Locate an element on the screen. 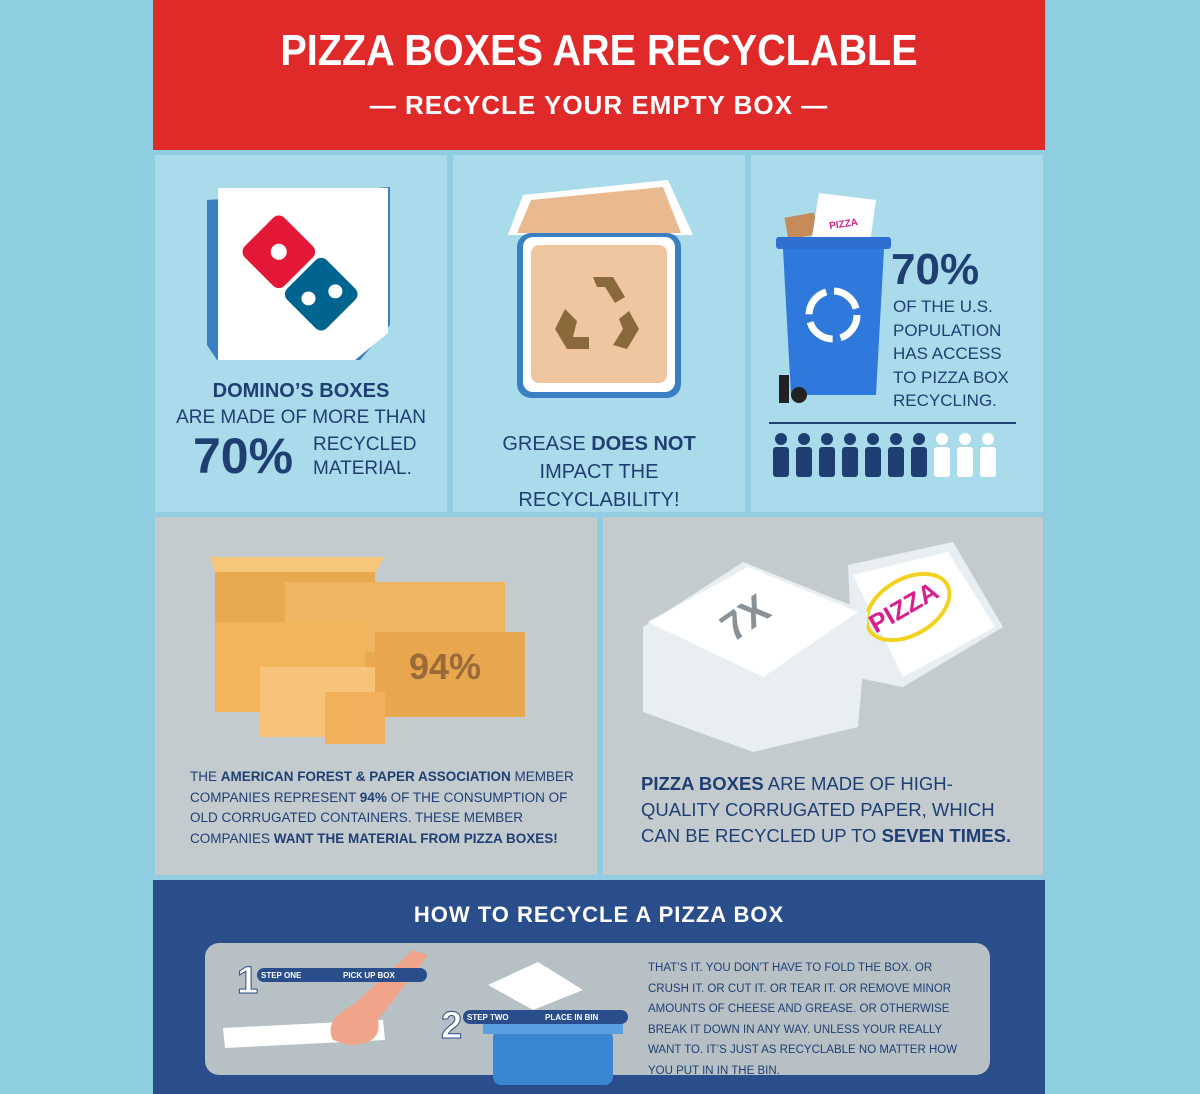 The width and height of the screenshot is (1200, 1094). pizza-boxes-illustration: PIZZA 7X is located at coordinates (823, 647).